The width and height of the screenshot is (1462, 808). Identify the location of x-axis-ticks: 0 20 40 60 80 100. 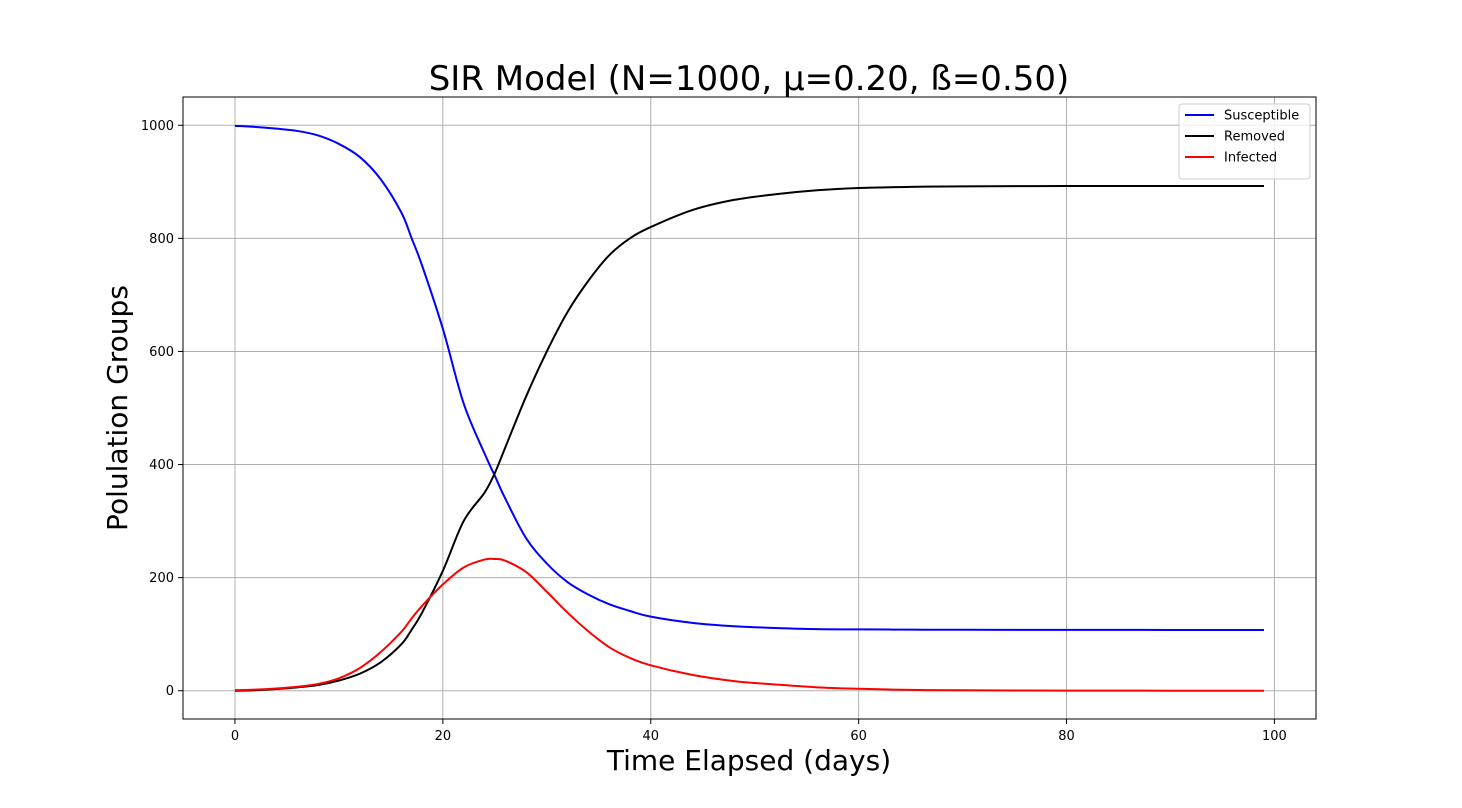
(759, 731).